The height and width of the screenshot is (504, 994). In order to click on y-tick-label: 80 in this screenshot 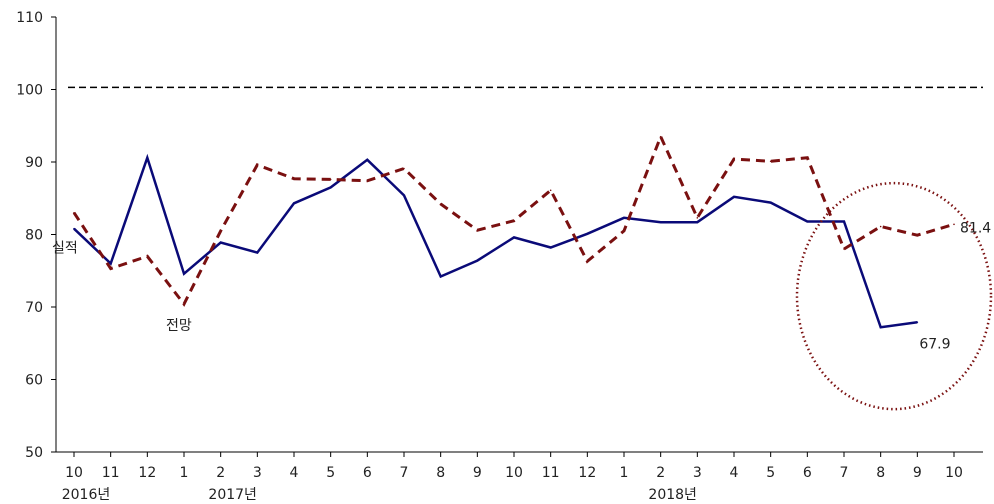, I will do `click(34, 236)`.